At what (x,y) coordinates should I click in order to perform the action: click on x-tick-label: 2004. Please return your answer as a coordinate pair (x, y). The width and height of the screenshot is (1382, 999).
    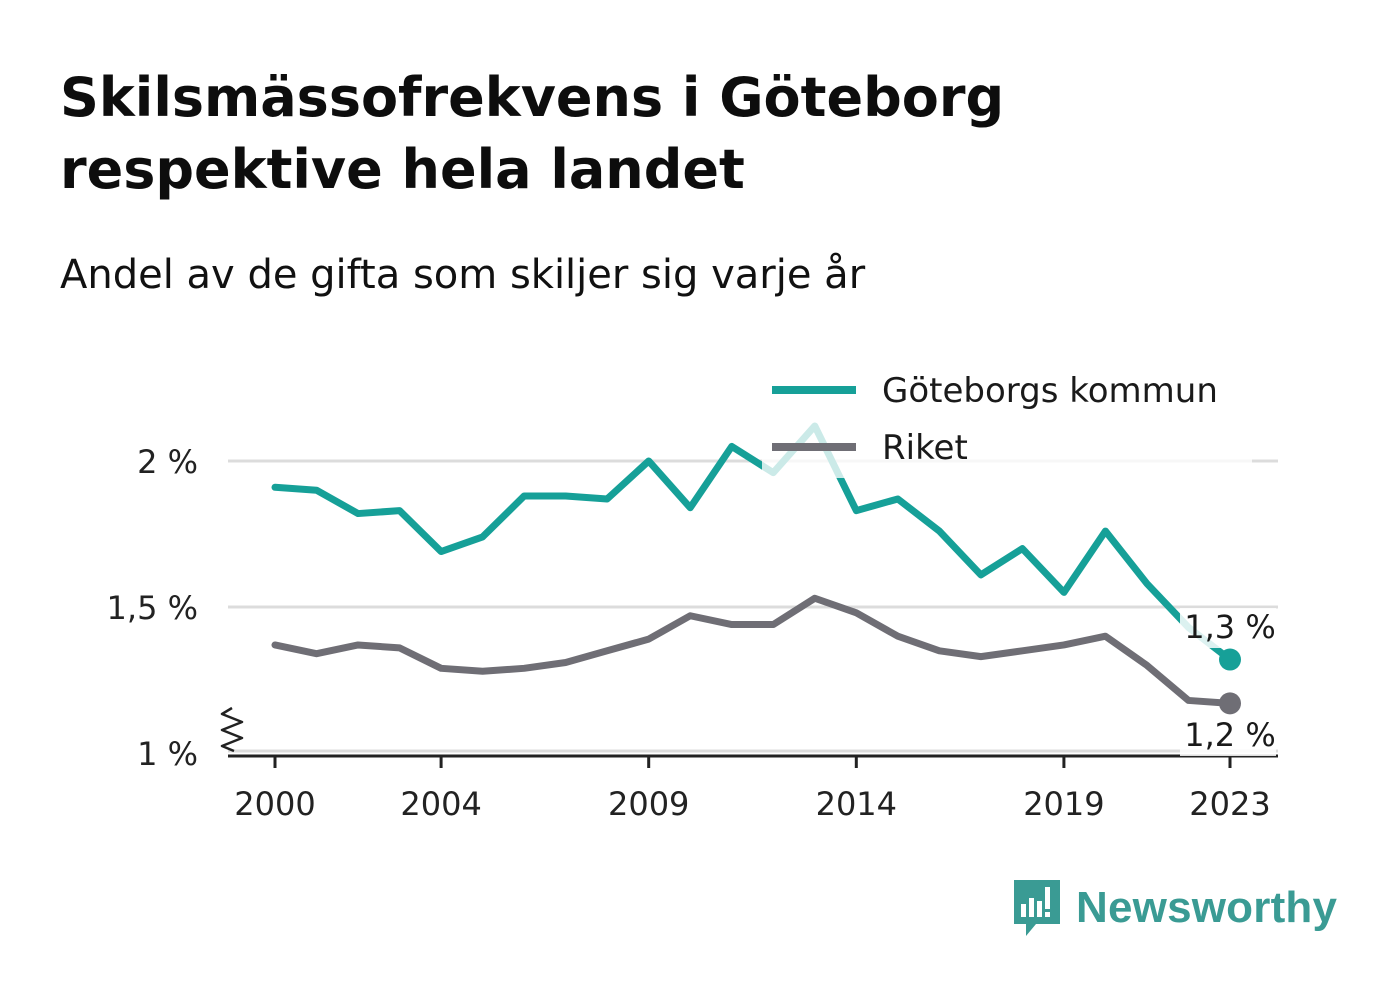
    Looking at the image, I should click on (440, 804).